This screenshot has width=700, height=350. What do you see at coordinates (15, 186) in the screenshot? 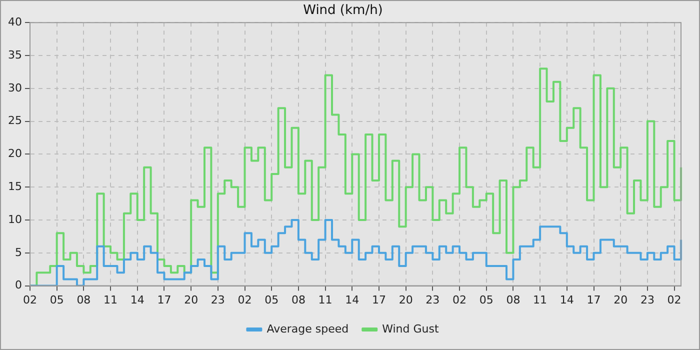
I see `y-tick-label: 15` at bounding box center [15, 186].